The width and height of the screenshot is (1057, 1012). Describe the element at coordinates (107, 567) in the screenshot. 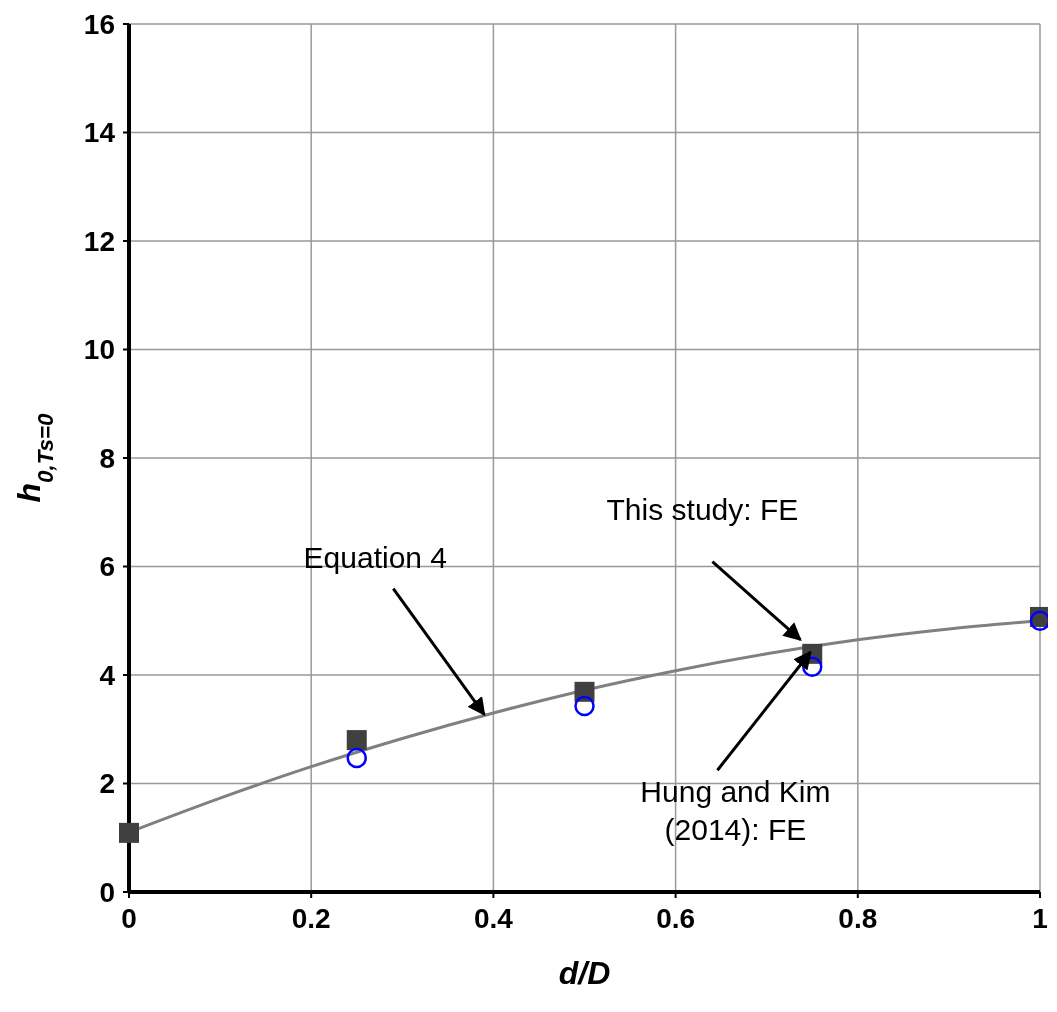

I see `y-tick-label: 6` at that location.